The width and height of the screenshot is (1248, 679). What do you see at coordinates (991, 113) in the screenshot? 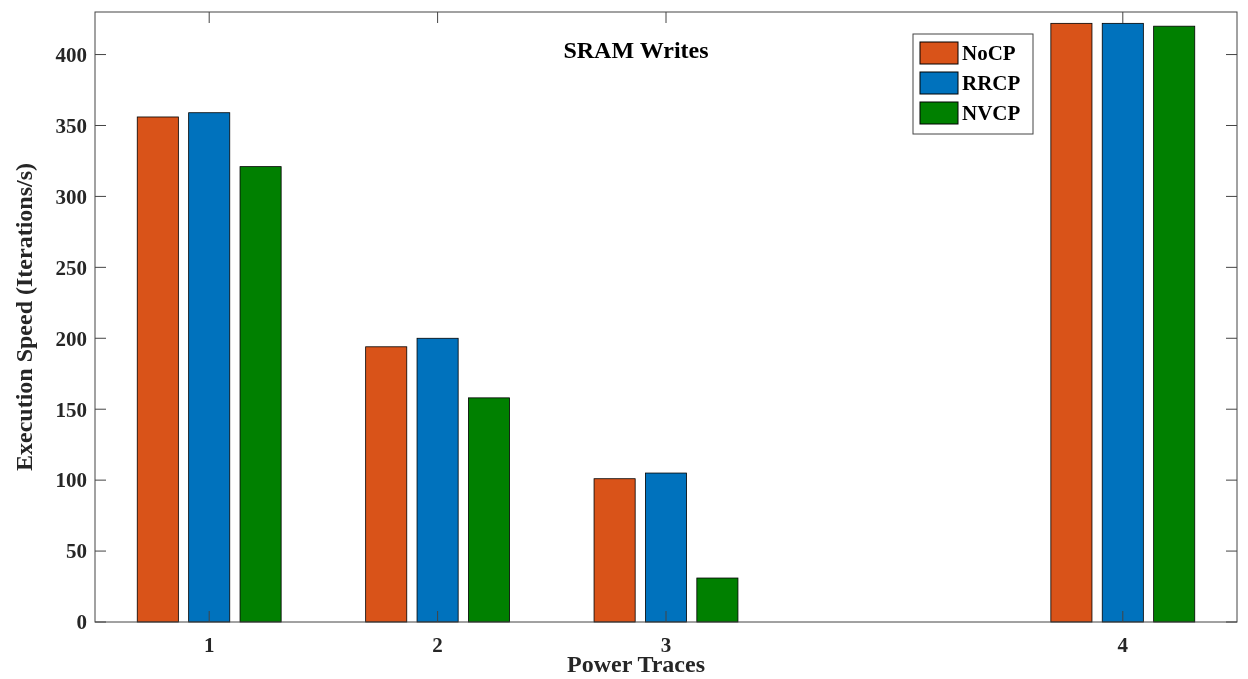
I see `legend-label: NVCP` at bounding box center [991, 113].